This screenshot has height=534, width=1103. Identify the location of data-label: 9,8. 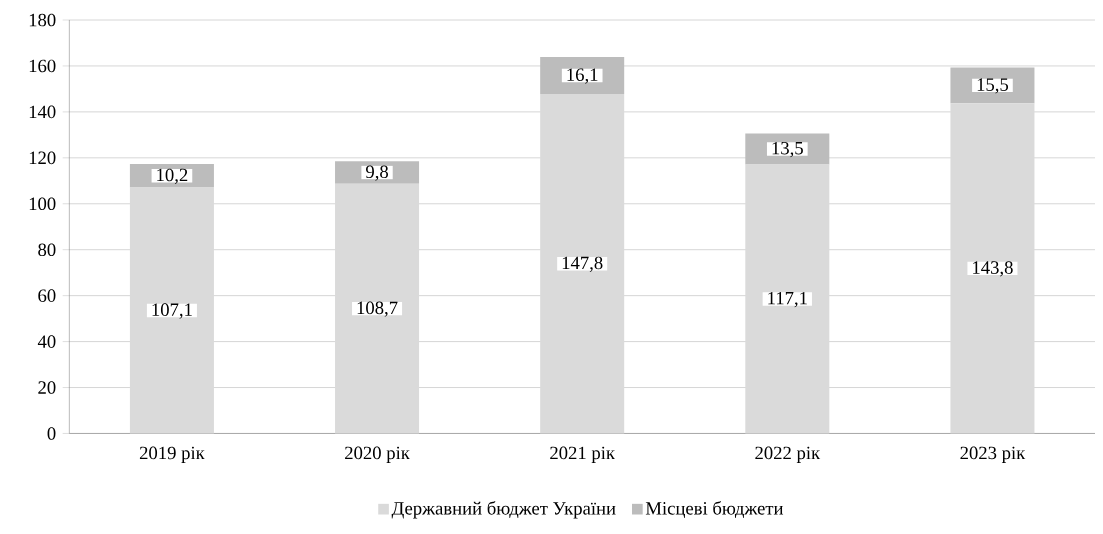
(376, 173).